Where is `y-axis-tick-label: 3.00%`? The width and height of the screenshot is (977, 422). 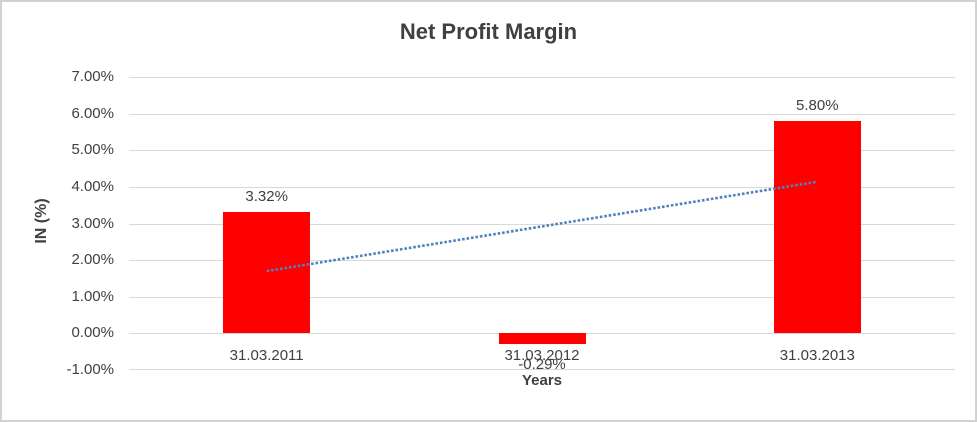 y-axis-tick-label: 3.00% is located at coordinates (92, 223).